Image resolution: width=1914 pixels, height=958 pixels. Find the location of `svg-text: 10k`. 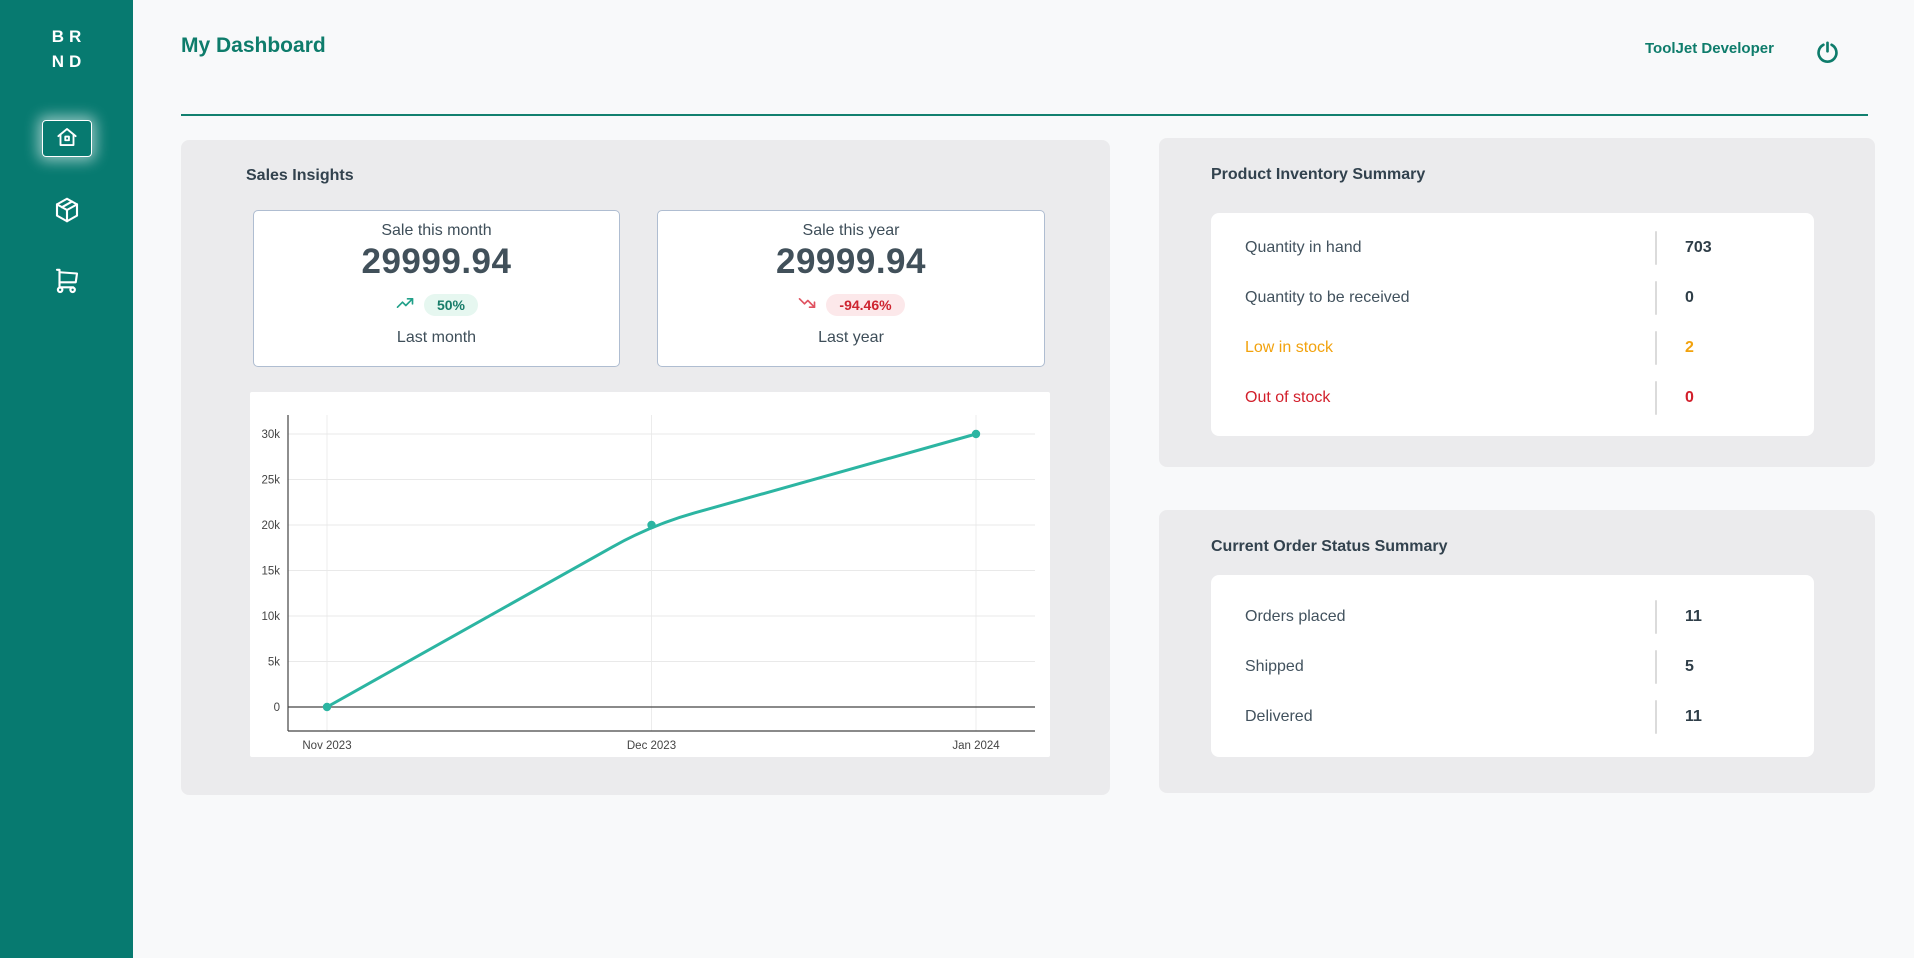

svg-text: 10k is located at coordinates (270, 617).